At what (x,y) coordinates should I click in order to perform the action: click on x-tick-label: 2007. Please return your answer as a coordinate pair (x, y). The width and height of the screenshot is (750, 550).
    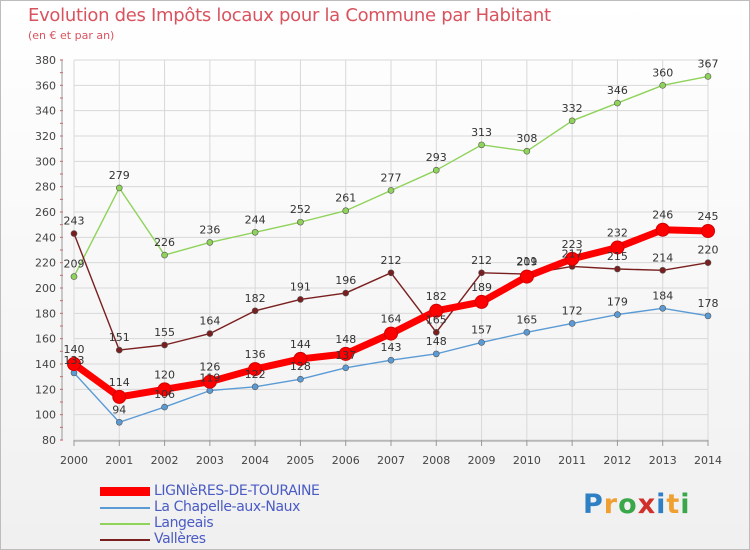
    Looking at the image, I should click on (391, 460).